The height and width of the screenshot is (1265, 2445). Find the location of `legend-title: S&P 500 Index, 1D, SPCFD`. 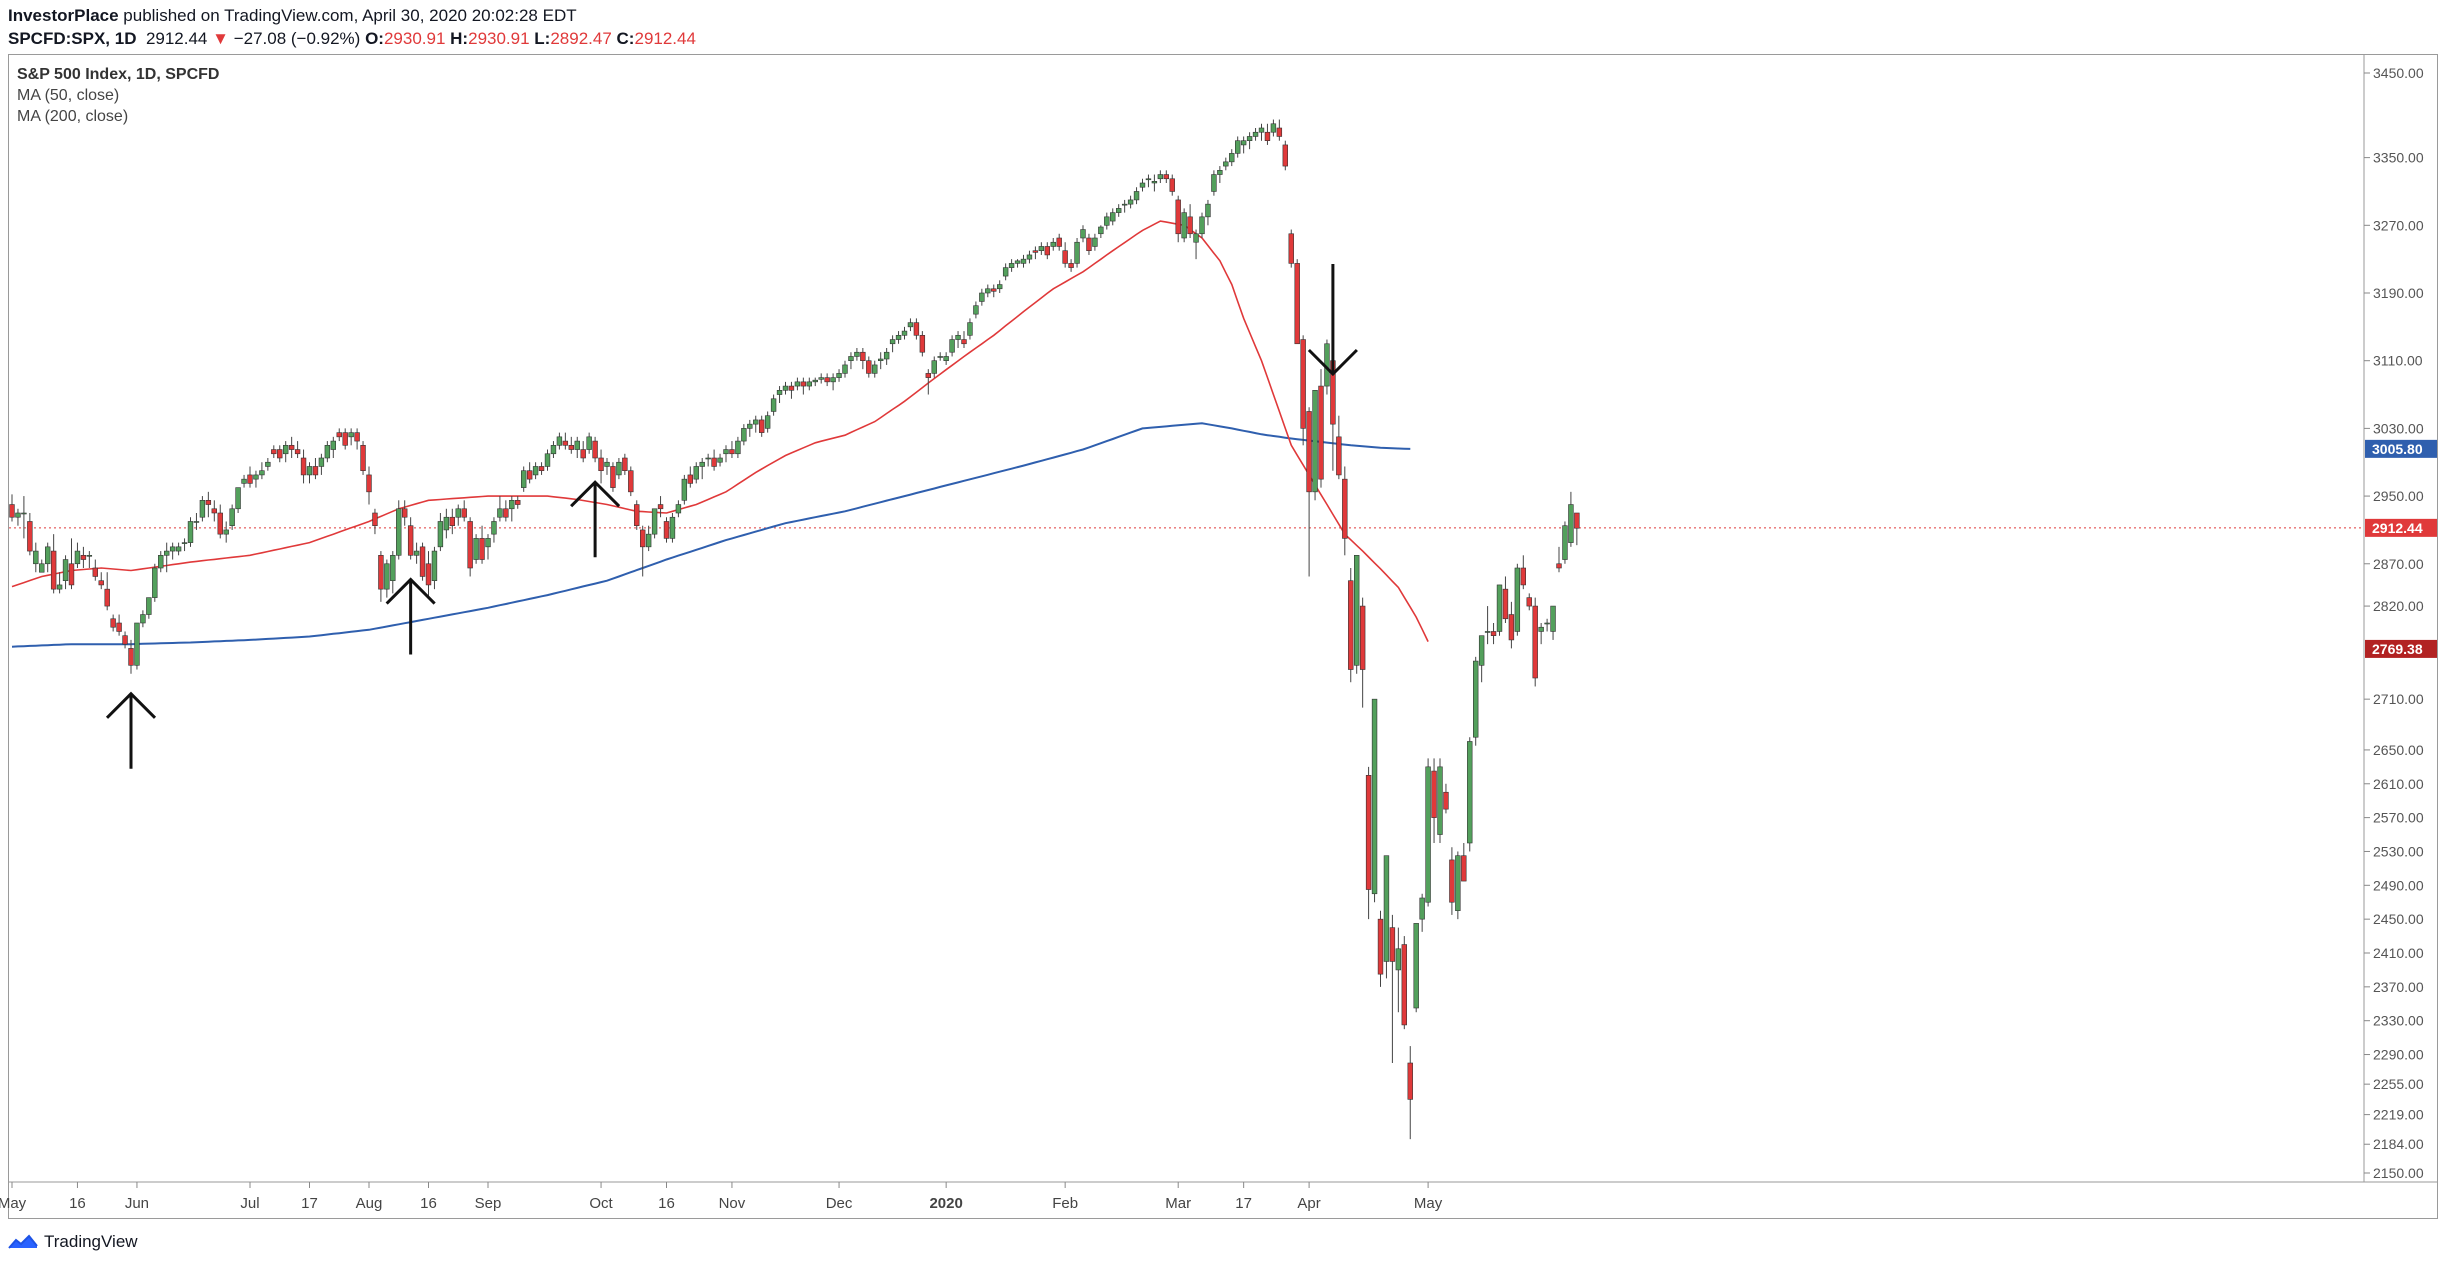

legend-title: S&P 500 Index, 1D, SPCFD is located at coordinates (118, 74).